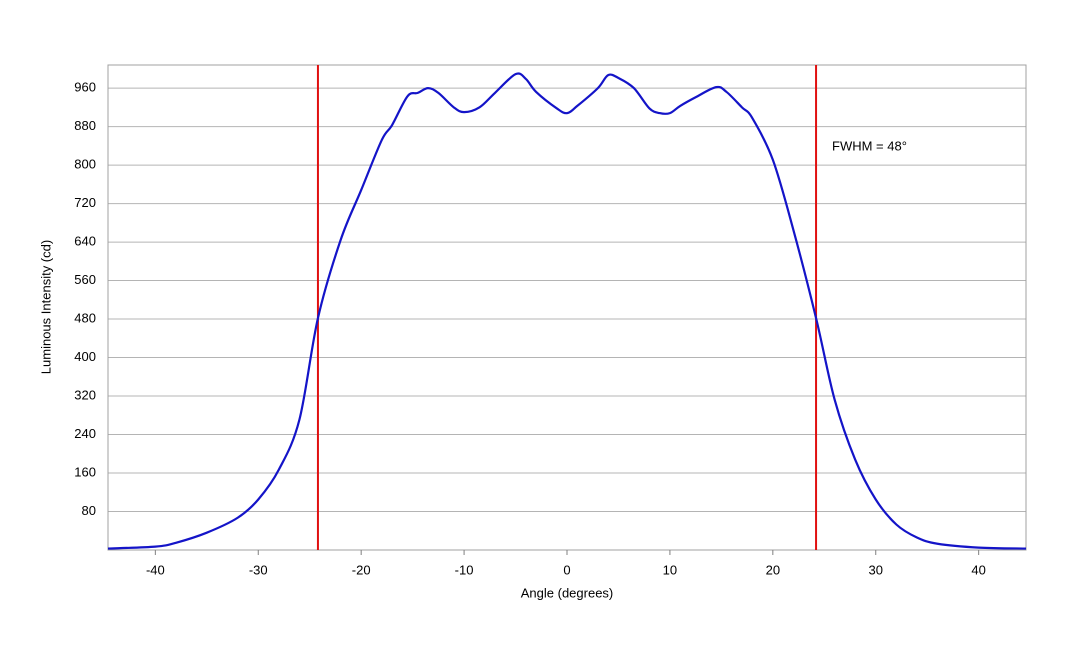  I want to click on x-tick-label: -40, so click(155, 569).